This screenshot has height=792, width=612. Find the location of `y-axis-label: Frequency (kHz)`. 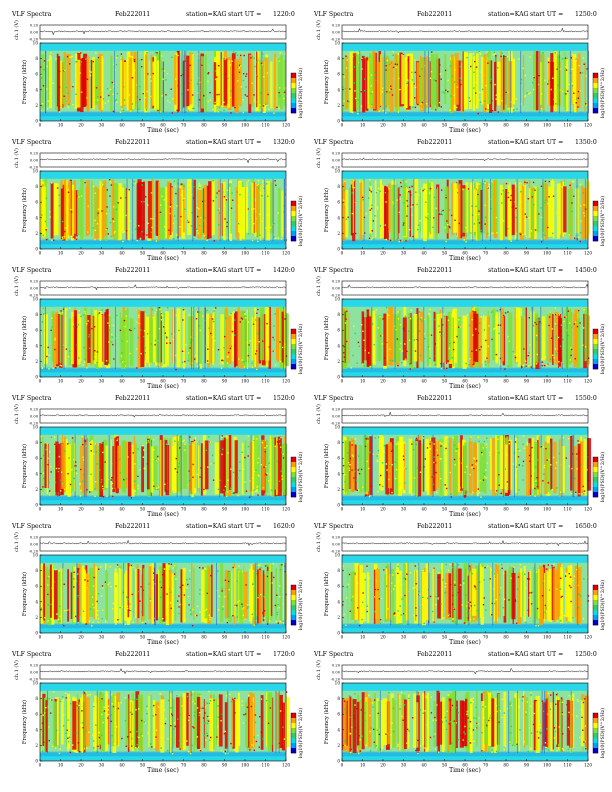

y-axis-label: Frequency (kHz) is located at coordinates (24, 594).